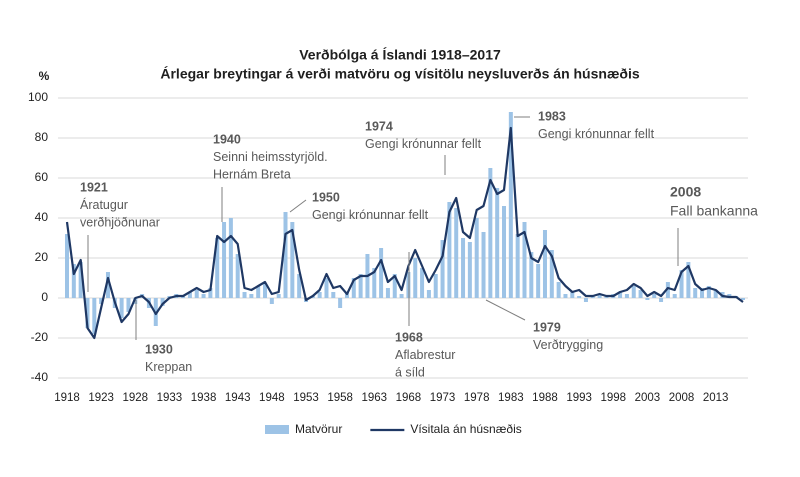 Image resolution: width=800 pixels, height=477 pixels. Describe the element at coordinates (272, 398) in the screenshot. I see `x-tick-label: 1948` at that location.